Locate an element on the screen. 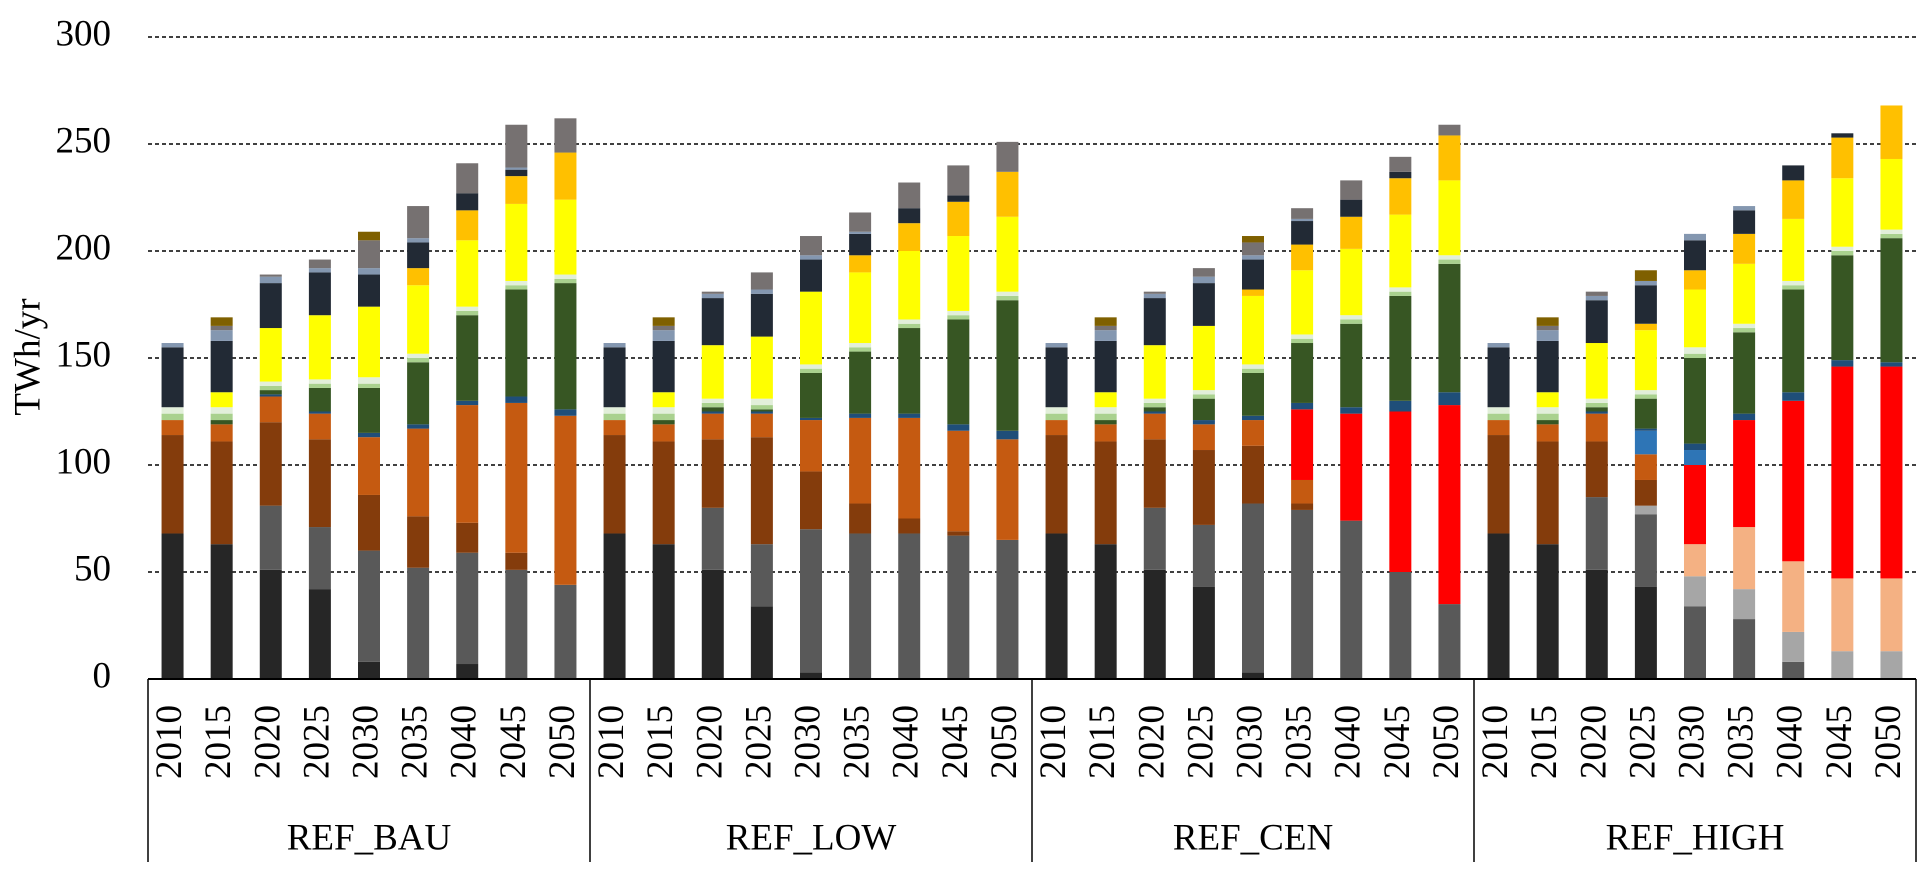 The height and width of the screenshot is (874, 1932). x-tick-label: 2030 is located at coordinates (1691, 742).